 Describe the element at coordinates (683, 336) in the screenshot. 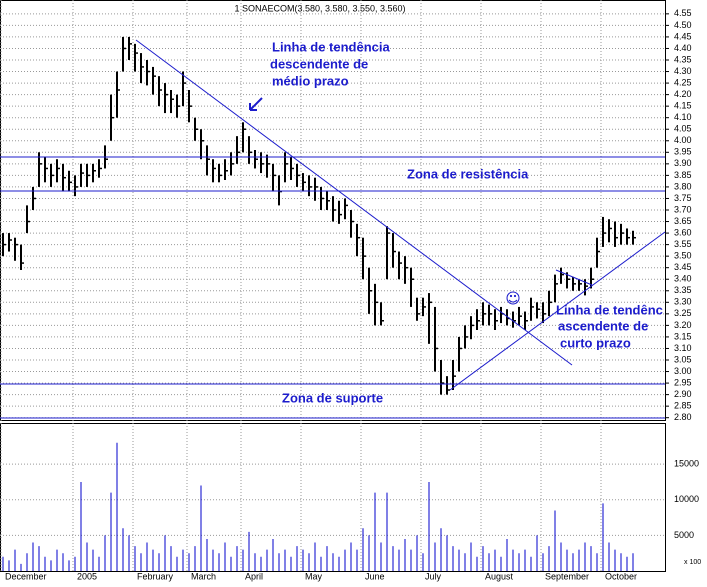

I see `y-tick-label: 3.15` at that location.